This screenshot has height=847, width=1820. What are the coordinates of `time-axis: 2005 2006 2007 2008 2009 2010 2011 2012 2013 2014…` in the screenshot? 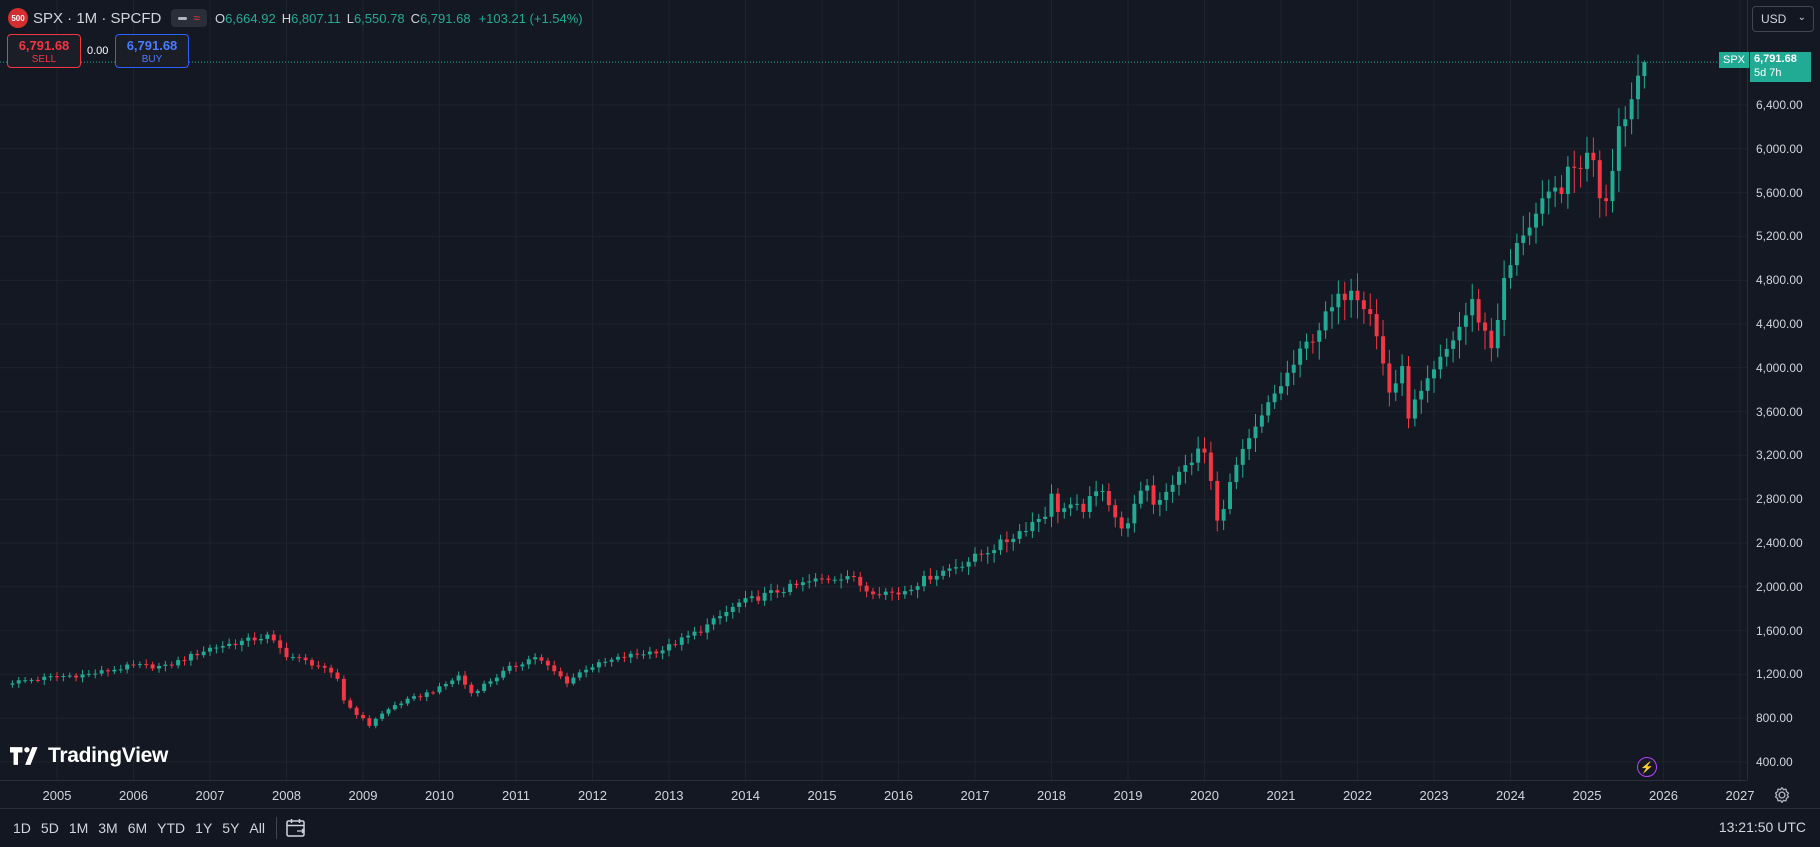 It's located at (877, 794).